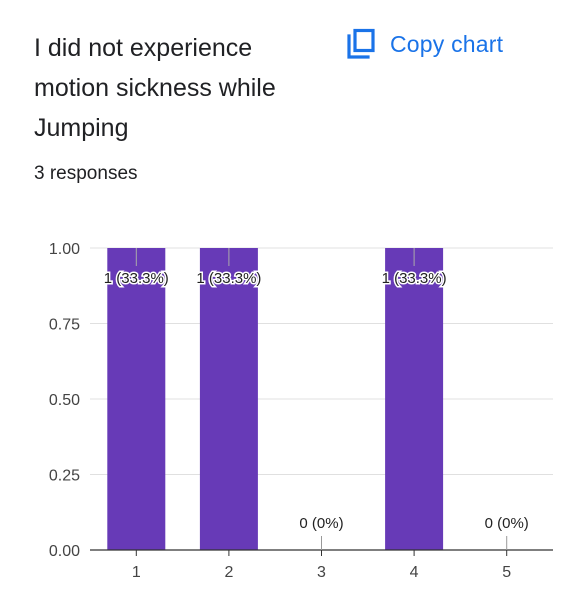 The width and height of the screenshot is (567, 603). Describe the element at coordinates (321, 572) in the screenshot. I see `x-tick-label: 3` at that location.